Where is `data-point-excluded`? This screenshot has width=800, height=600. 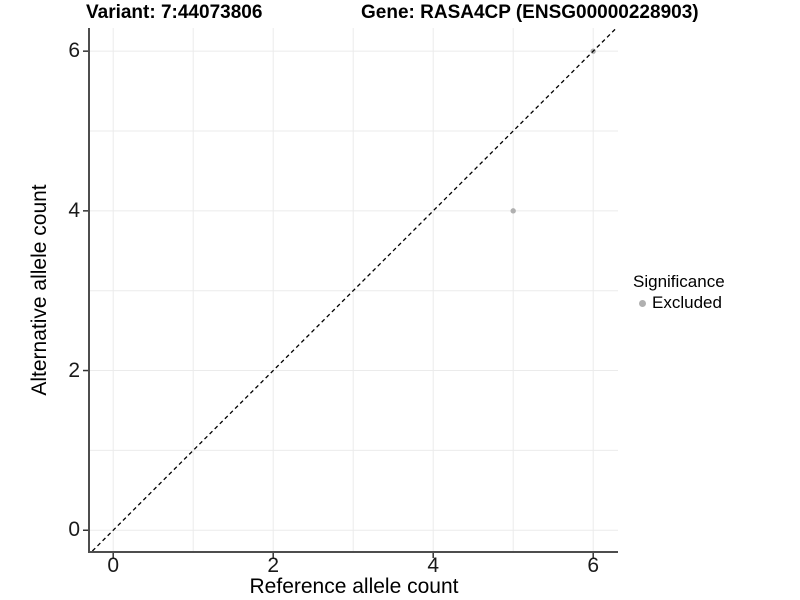 data-point-excluded is located at coordinates (513, 211).